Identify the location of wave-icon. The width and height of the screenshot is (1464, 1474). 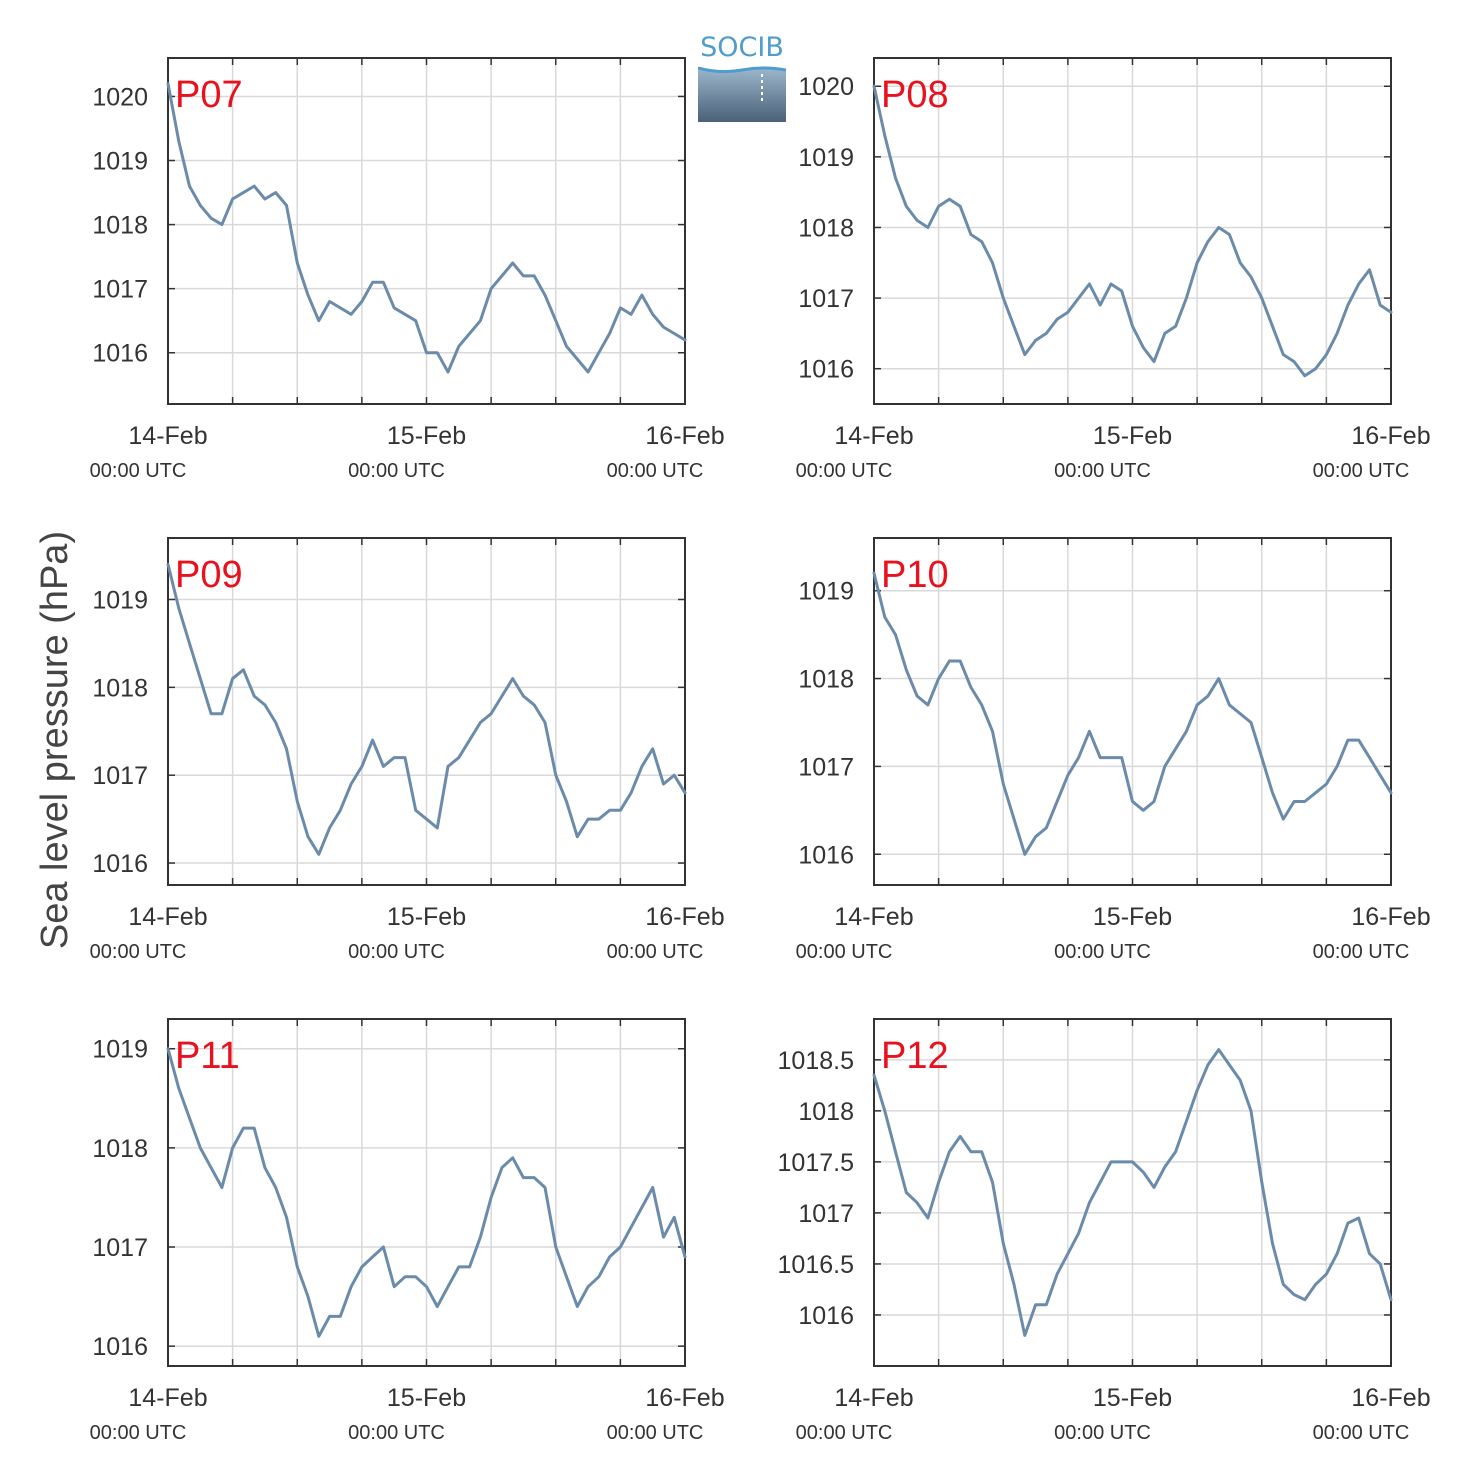
(742, 94).